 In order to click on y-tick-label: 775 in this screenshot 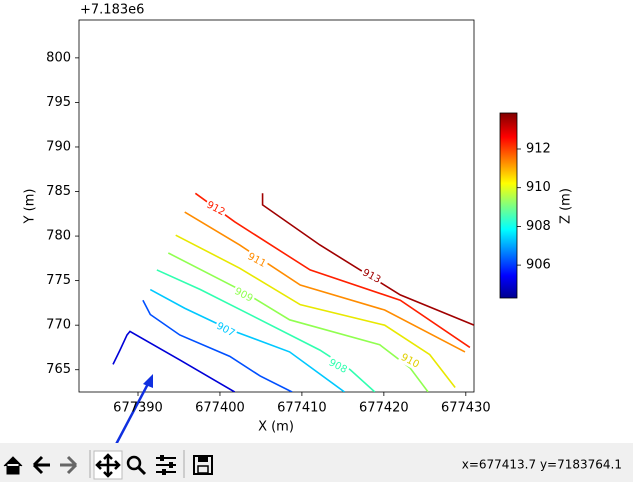, I will do `click(58, 280)`.